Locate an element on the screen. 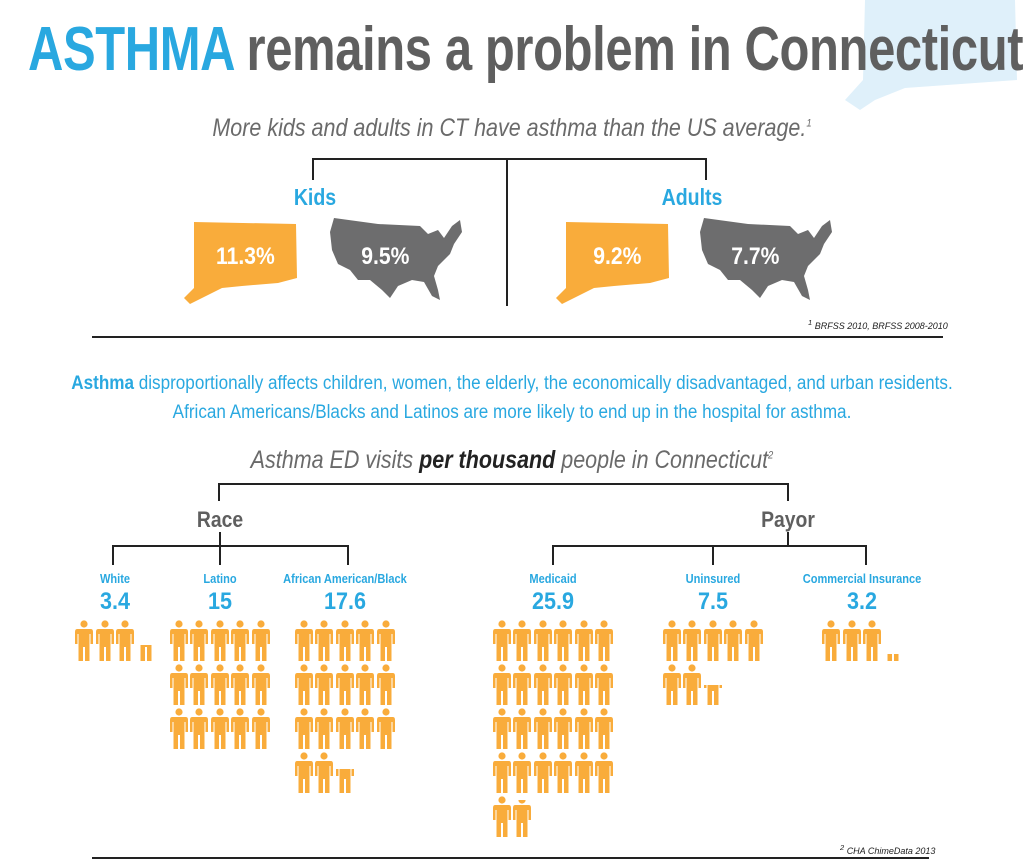  footnote-2: 2 CHA ChimeData 2013 is located at coordinates (887, 849).